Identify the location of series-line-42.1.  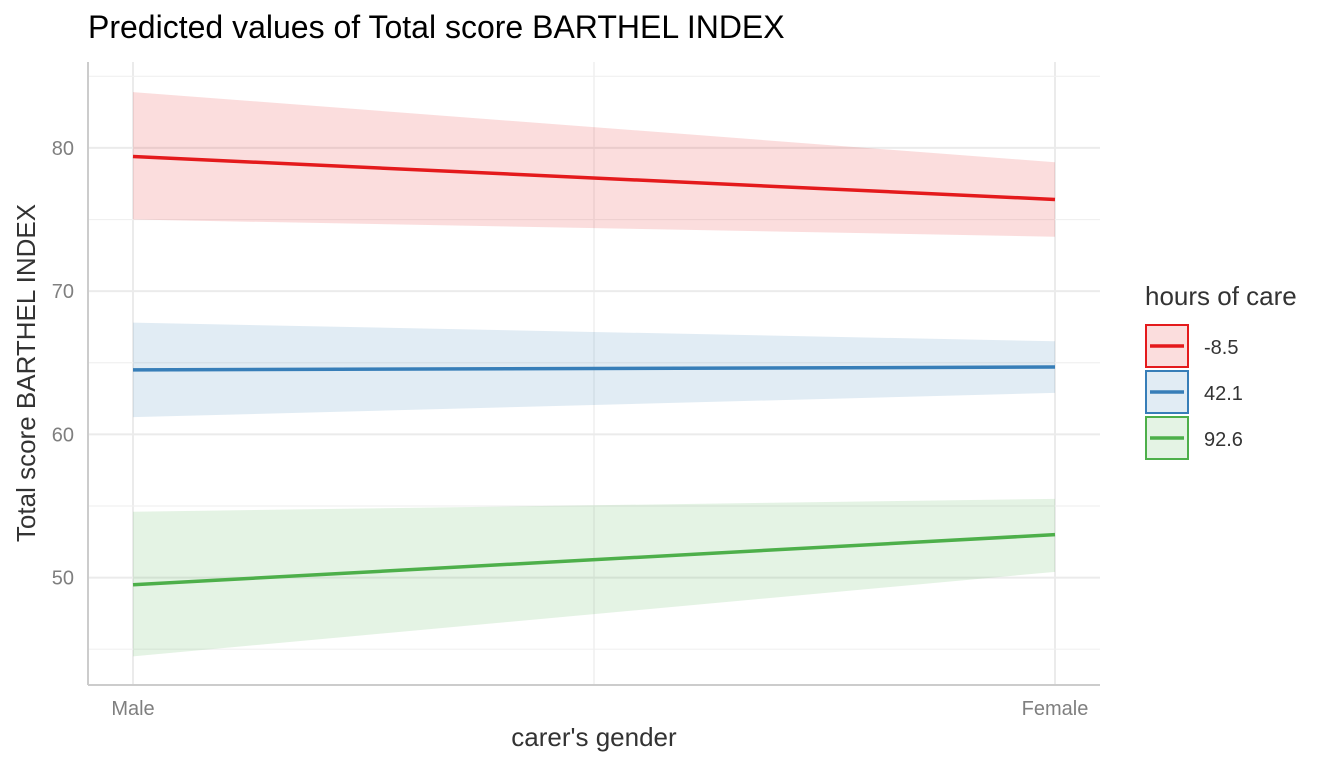
(594, 368).